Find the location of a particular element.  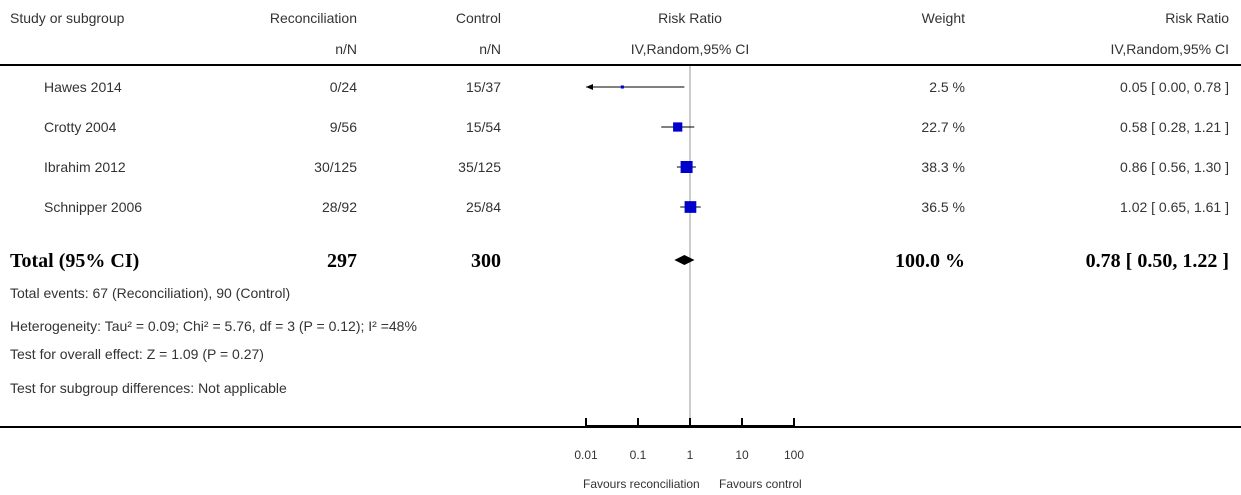

total-ci: 0.78 [ 0.50, 1.22 ] is located at coordinates (1157, 261).